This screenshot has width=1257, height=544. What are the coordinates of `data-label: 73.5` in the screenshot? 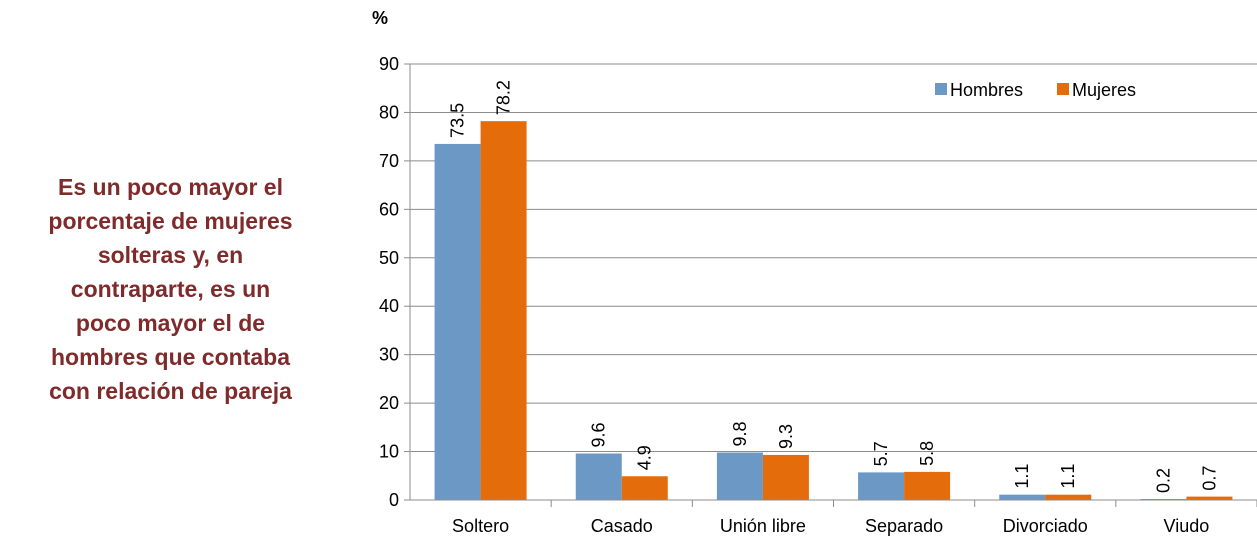 It's located at (458, 120).